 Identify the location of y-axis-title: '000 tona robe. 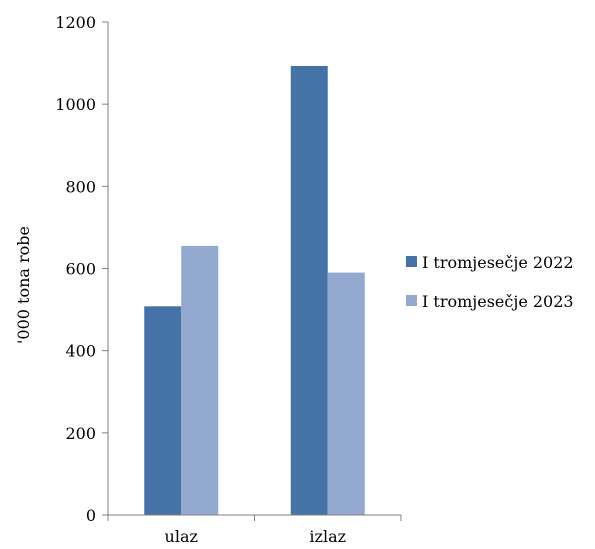
(23, 285).